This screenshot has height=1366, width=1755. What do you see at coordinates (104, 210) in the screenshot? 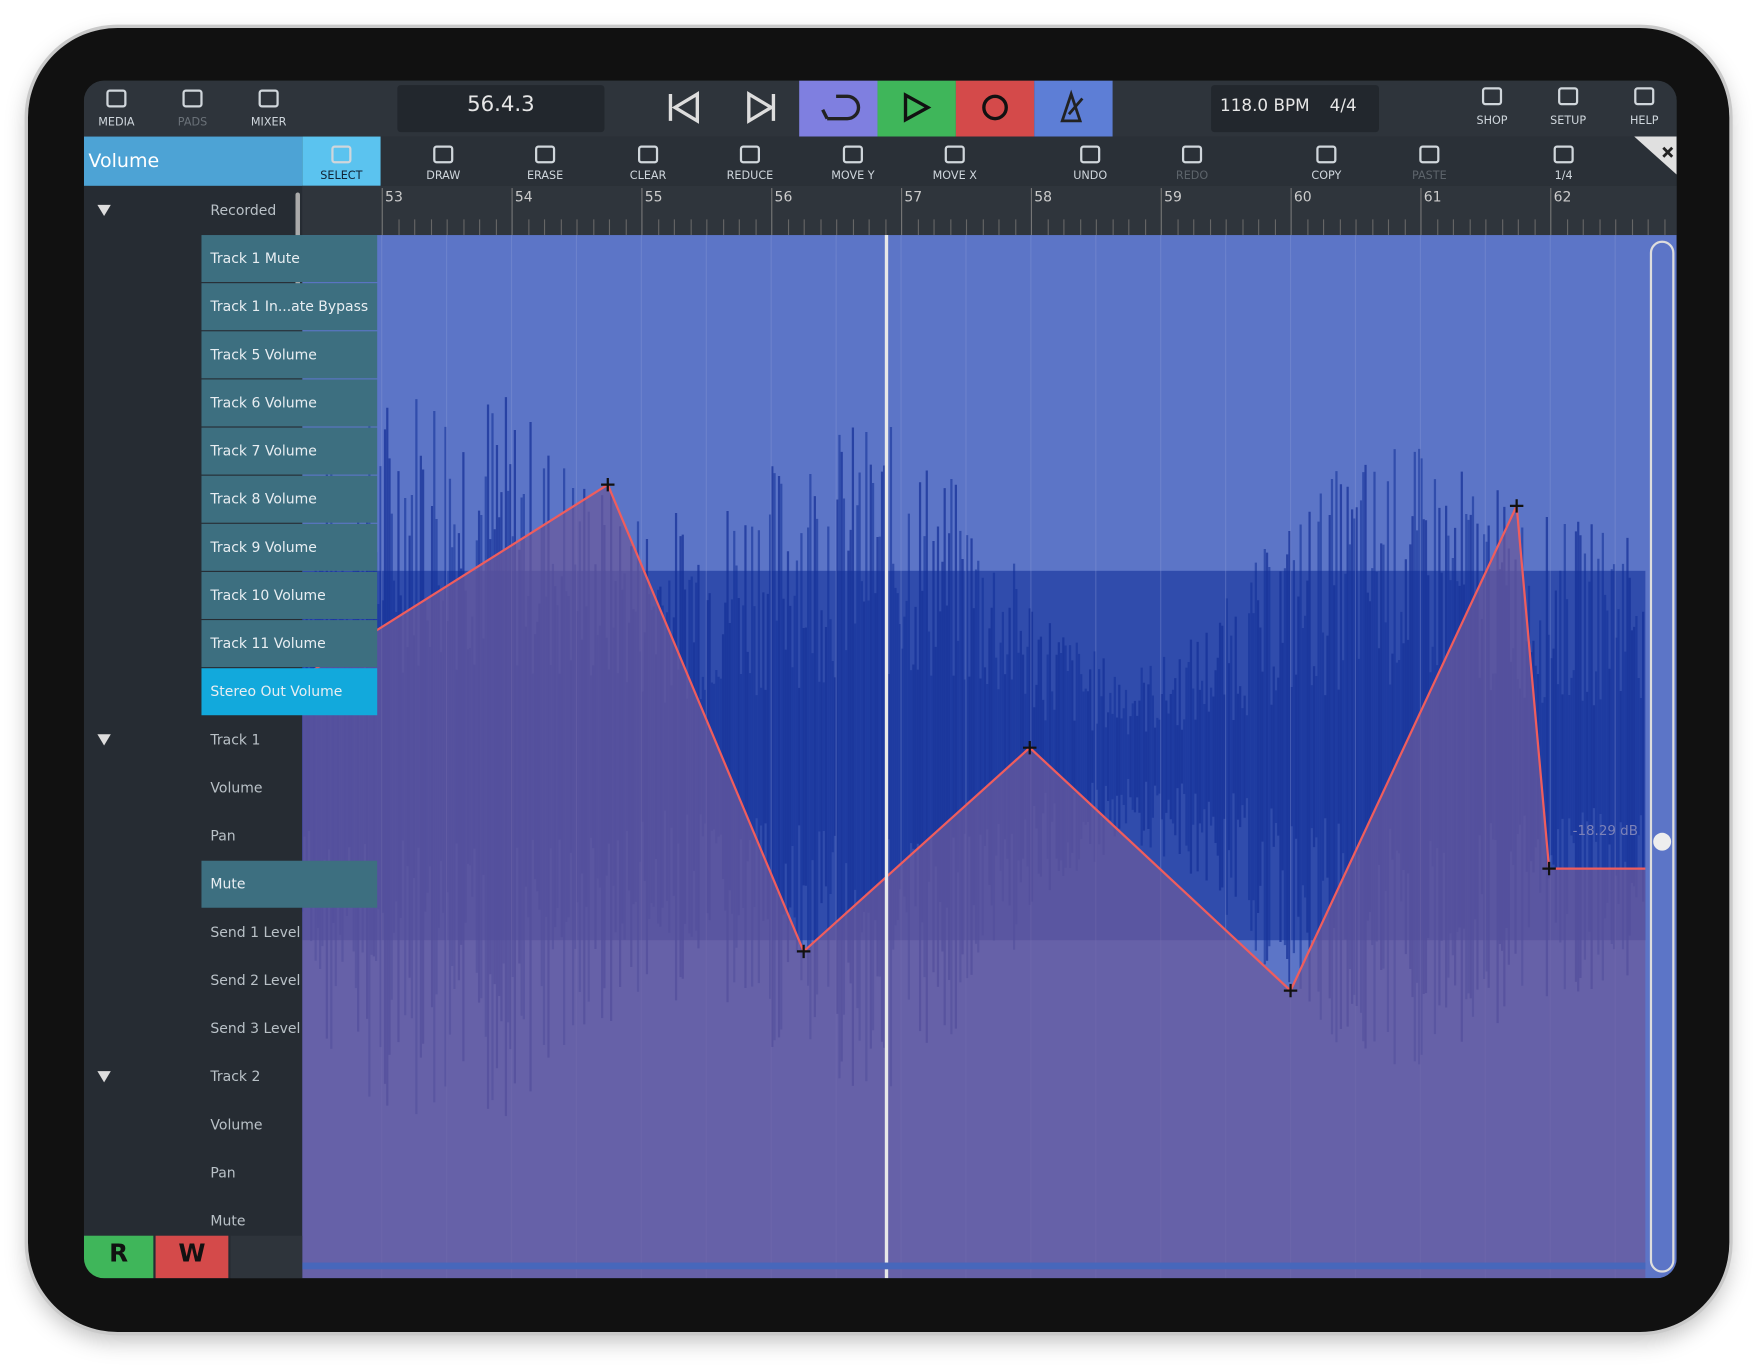
I see `disclosure` at bounding box center [104, 210].